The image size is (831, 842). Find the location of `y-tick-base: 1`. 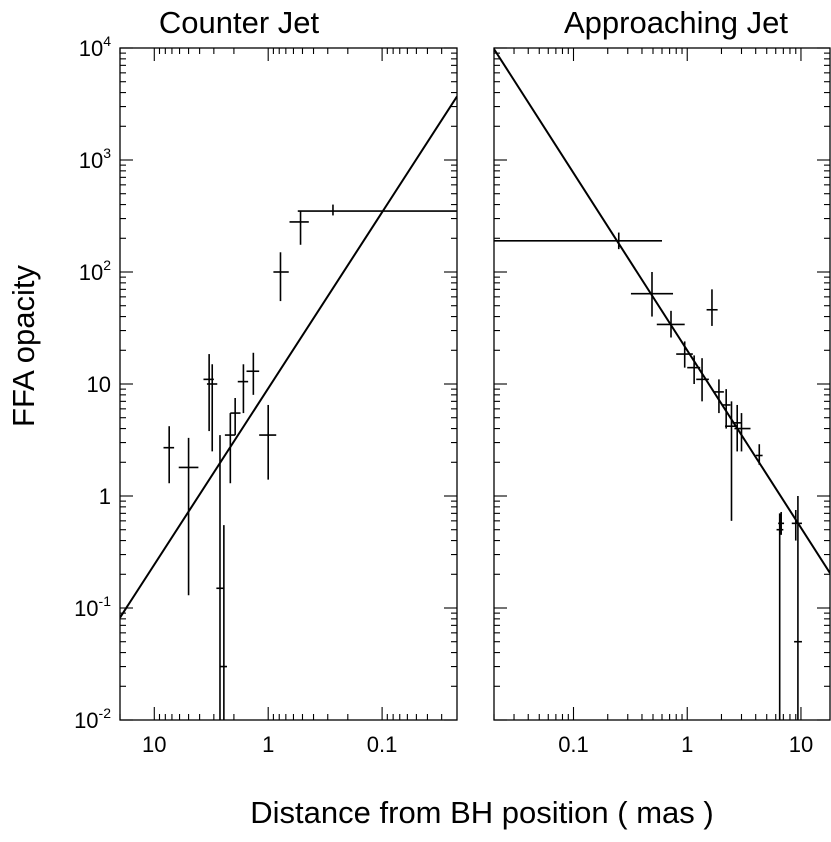

y-tick-base: 1 is located at coordinates (105, 496).